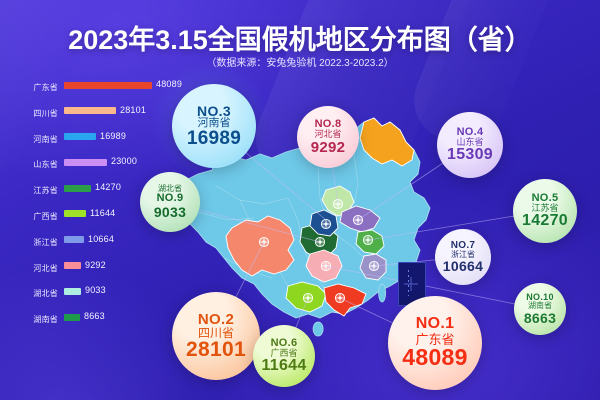 This screenshot has width=600, height=400. What do you see at coordinates (470, 155) in the screenshot?
I see `bubble-value-label: 15309` at bounding box center [470, 155].